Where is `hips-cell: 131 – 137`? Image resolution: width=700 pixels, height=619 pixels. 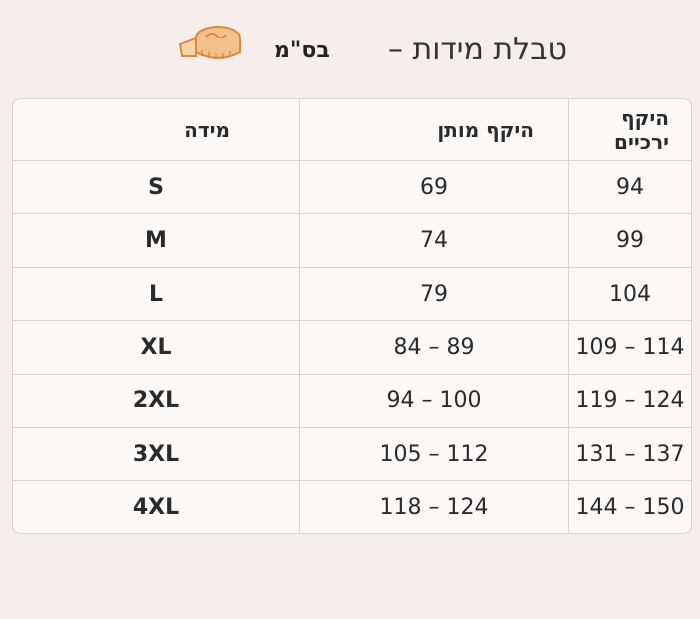
hips-cell: 131 – 137 is located at coordinates (630, 455).